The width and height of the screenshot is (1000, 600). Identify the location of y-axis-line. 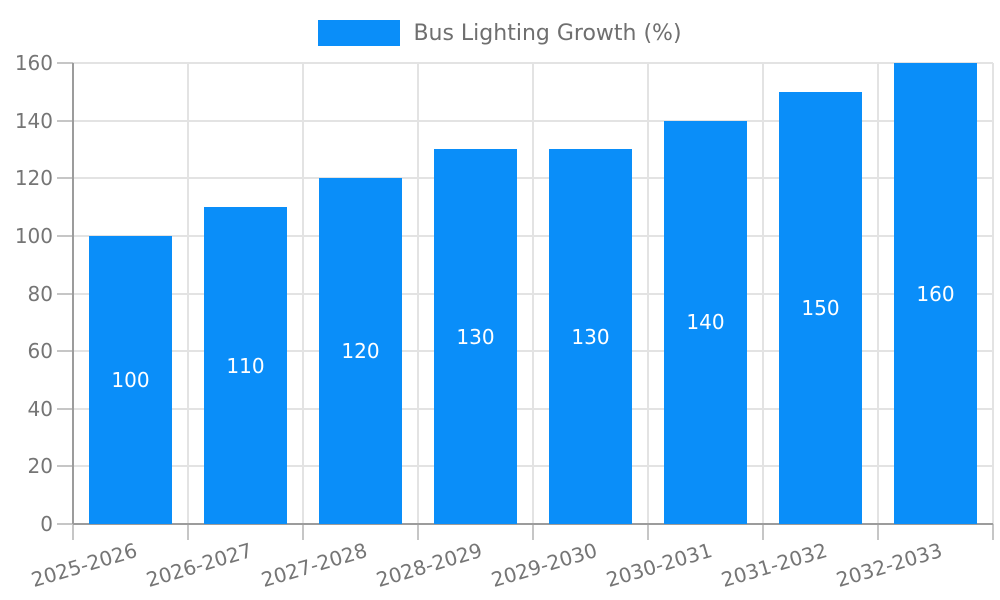
(73, 293).